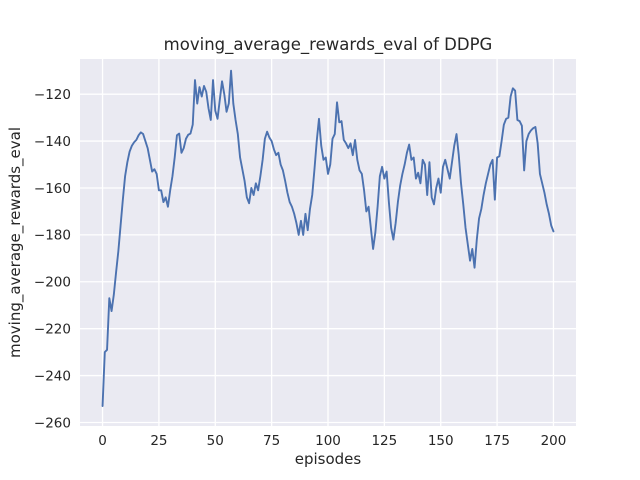  What do you see at coordinates (102, 441) in the screenshot?
I see `x-tick-label: 0` at bounding box center [102, 441].